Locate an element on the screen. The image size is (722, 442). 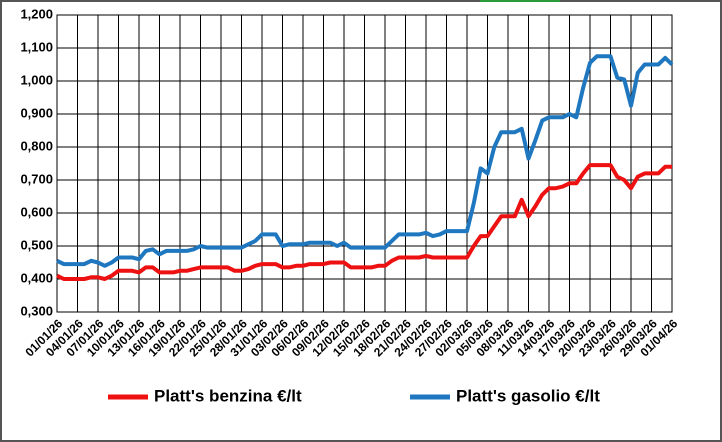
legend-label: Platt's gasolio €/lt is located at coordinates (528, 395).